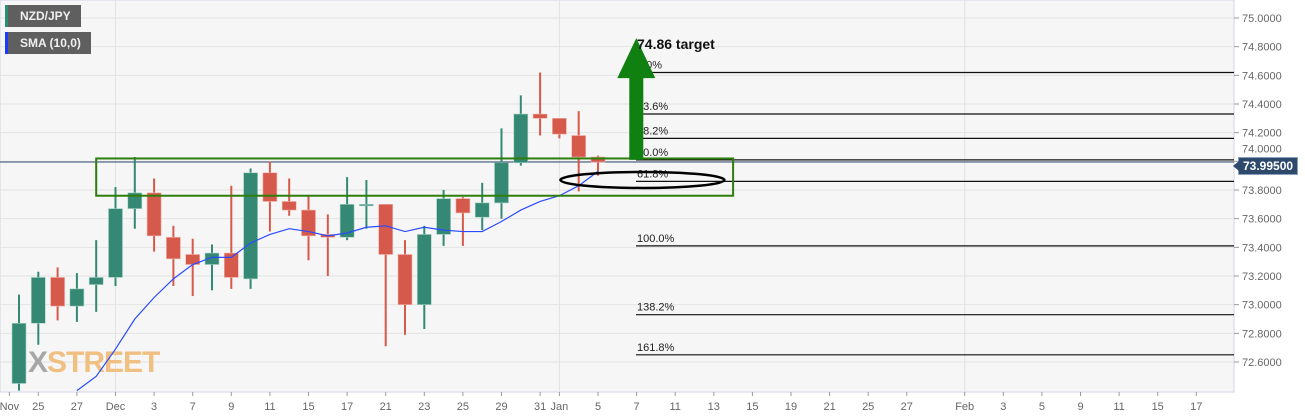  Describe the element at coordinates (1262, 334) in the screenshot. I see `y-tick-label: 72.8000` at that location.